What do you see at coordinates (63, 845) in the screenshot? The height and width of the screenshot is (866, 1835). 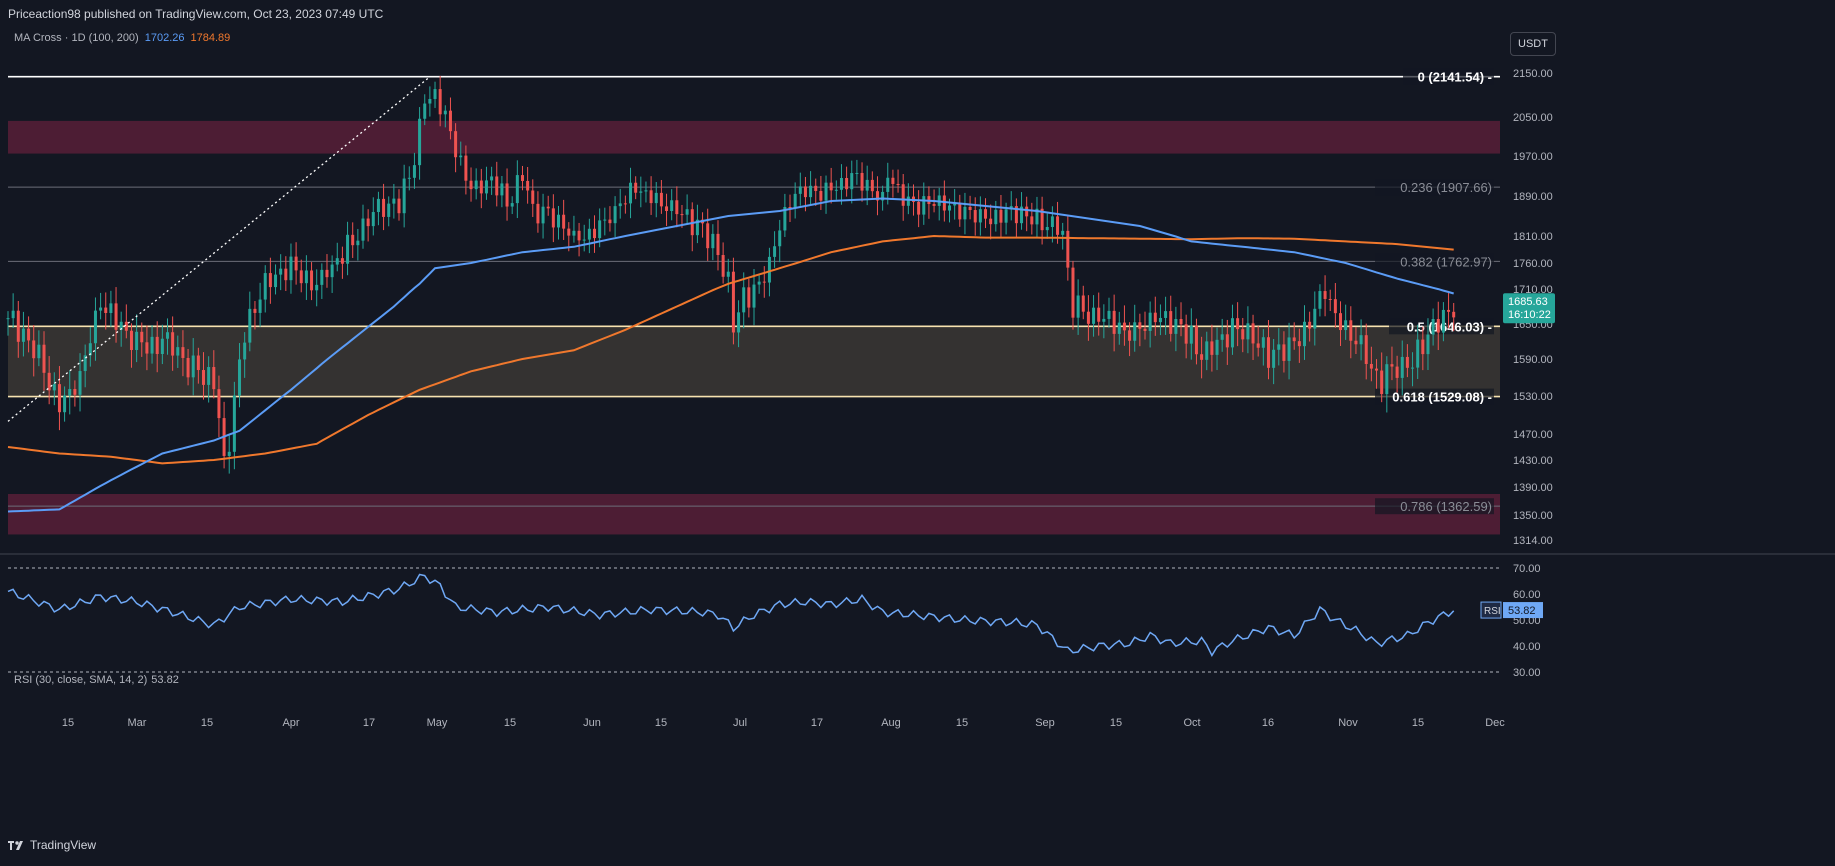 I see `footer-brand-label: TradingView` at bounding box center [63, 845].